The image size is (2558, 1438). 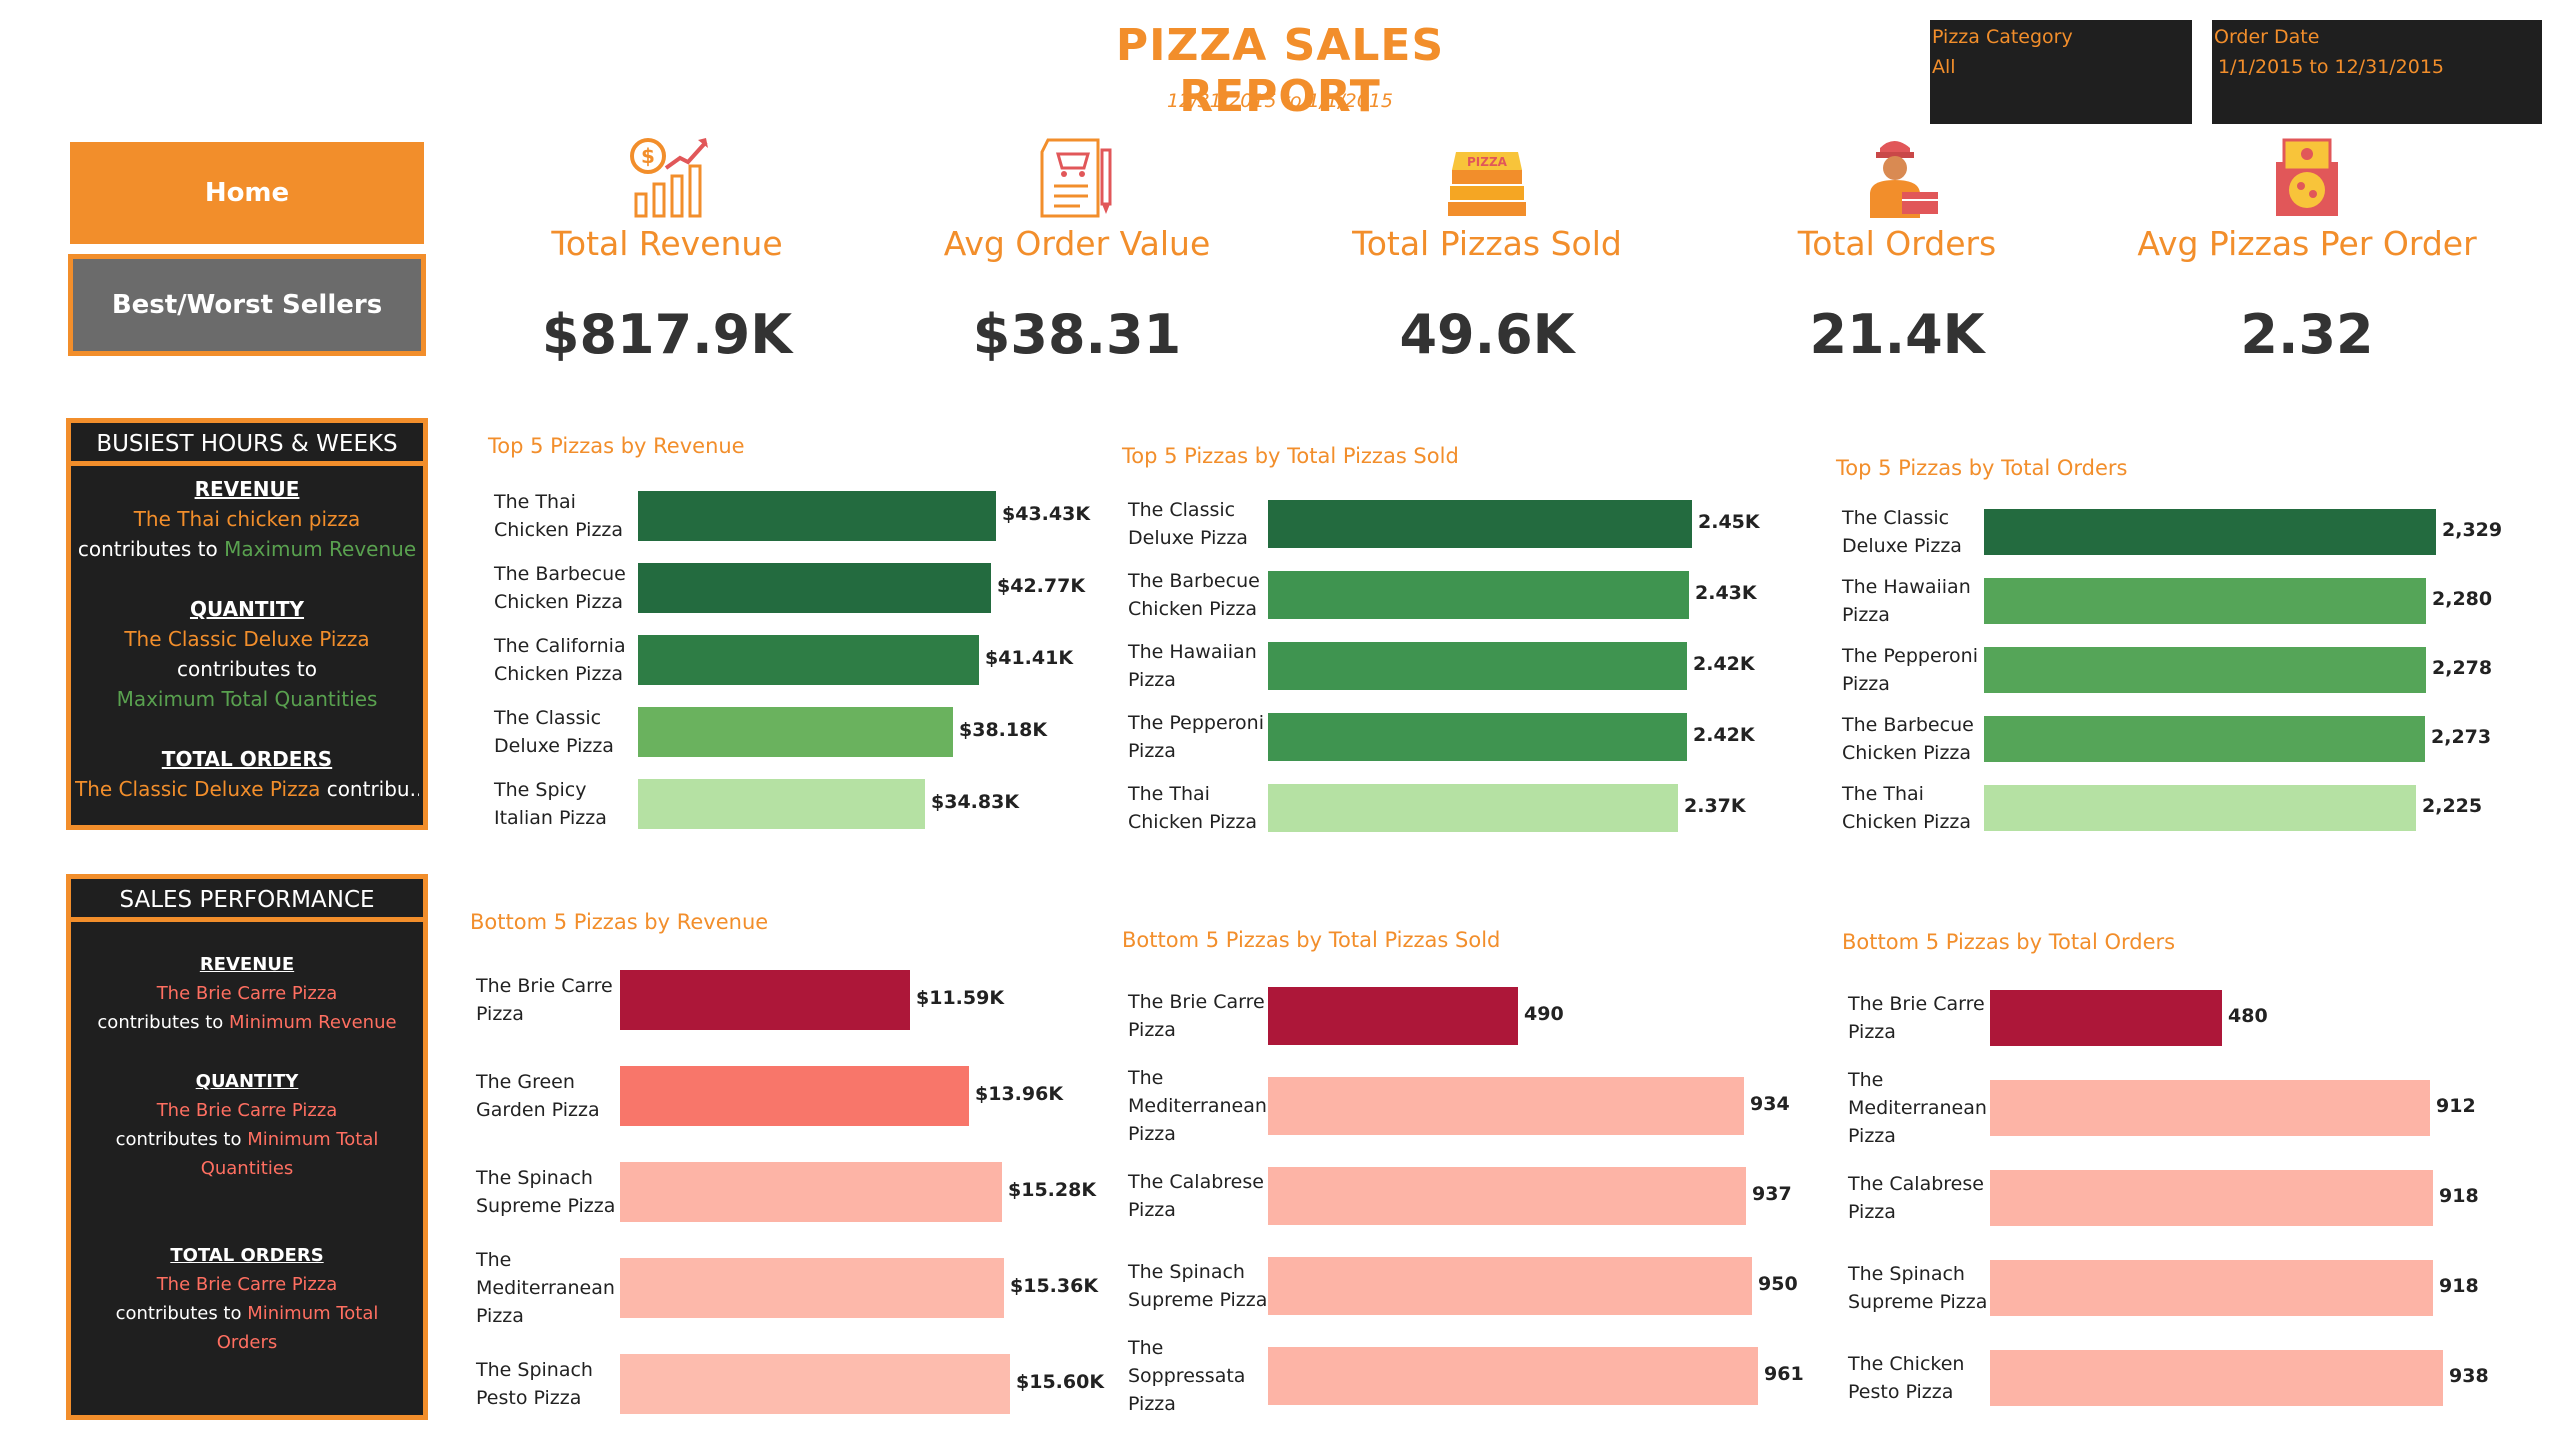 What do you see at coordinates (247, 549) in the screenshot?
I see `section-text: contributes to Maximum Revenue` at bounding box center [247, 549].